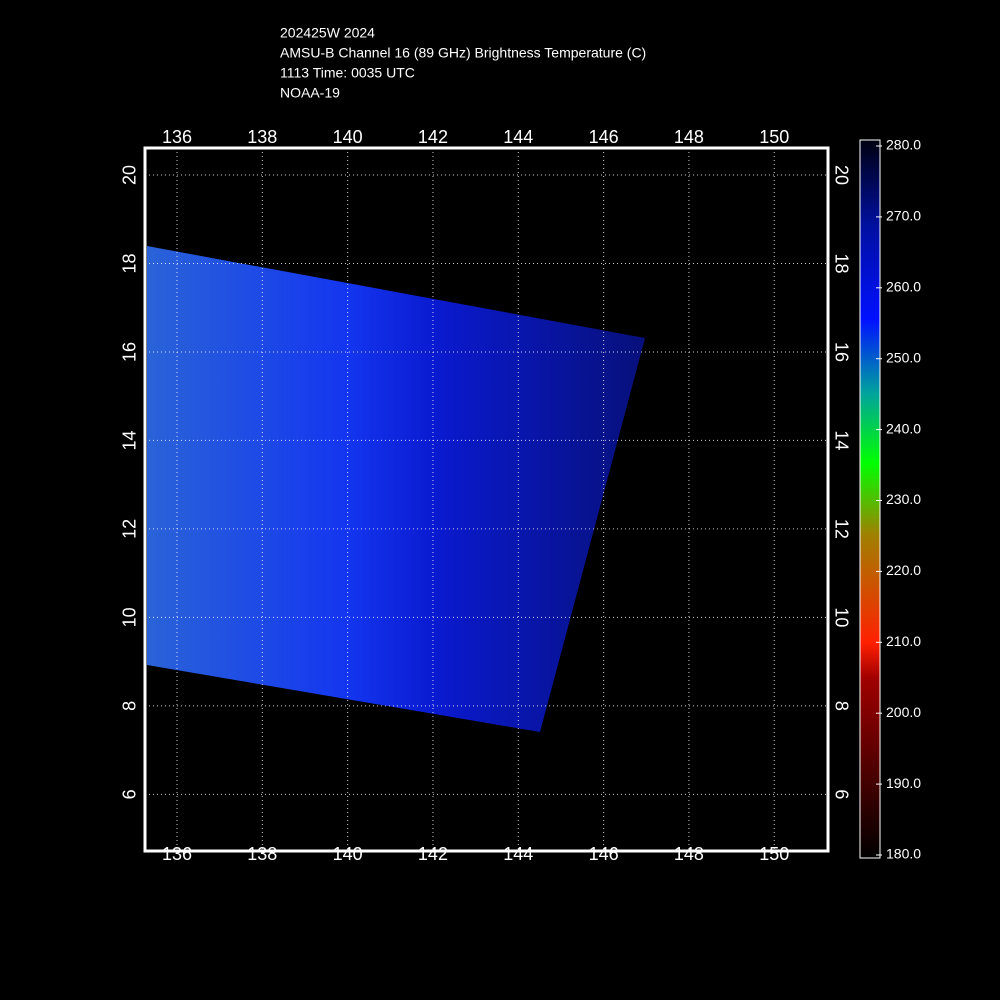 The height and width of the screenshot is (1000, 1000). What do you see at coordinates (903, 712) in the screenshot?
I see `colorbar-label: 200.0` at bounding box center [903, 712].